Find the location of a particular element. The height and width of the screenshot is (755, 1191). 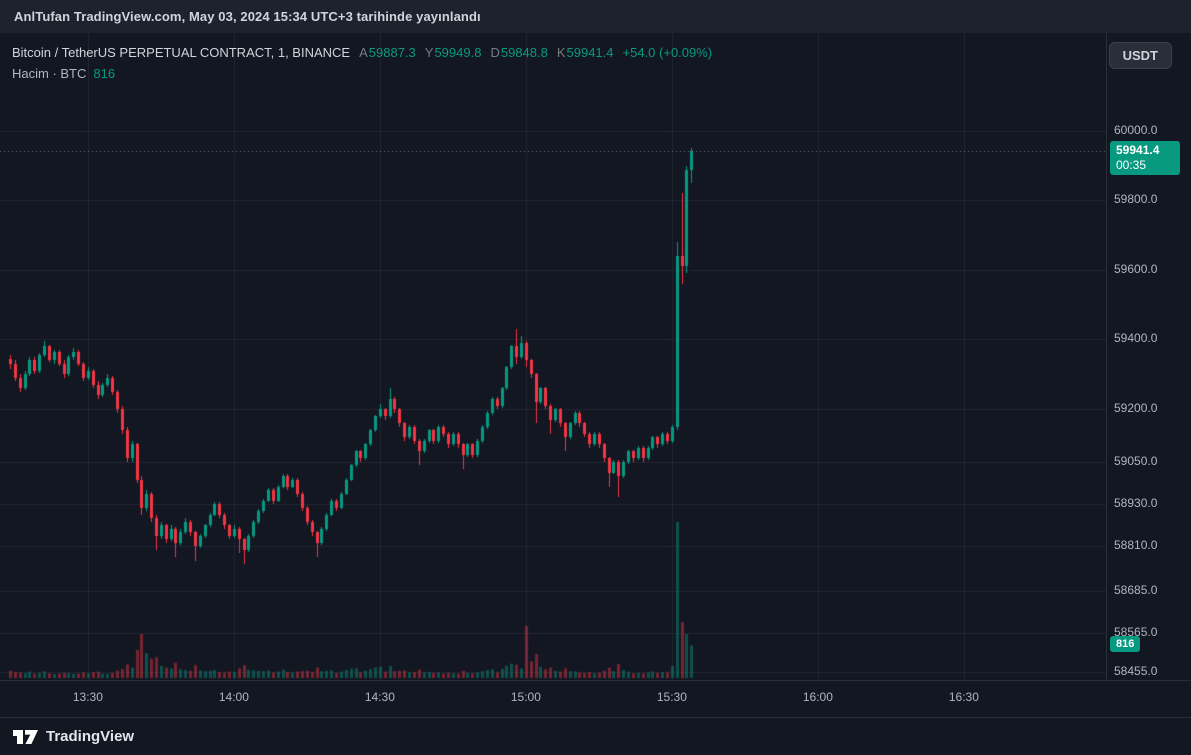

high-value: 59949.8 is located at coordinates (458, 52).